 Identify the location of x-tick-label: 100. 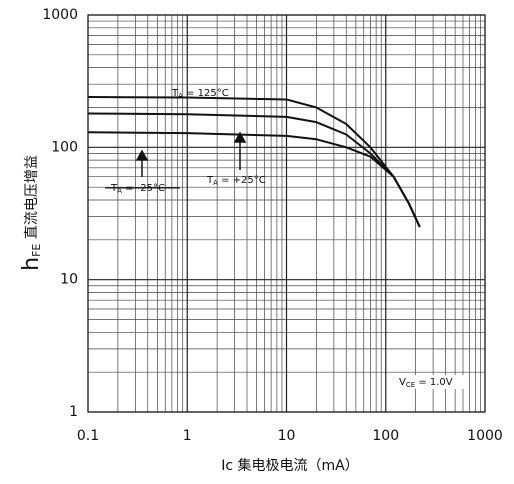
(385, 436).